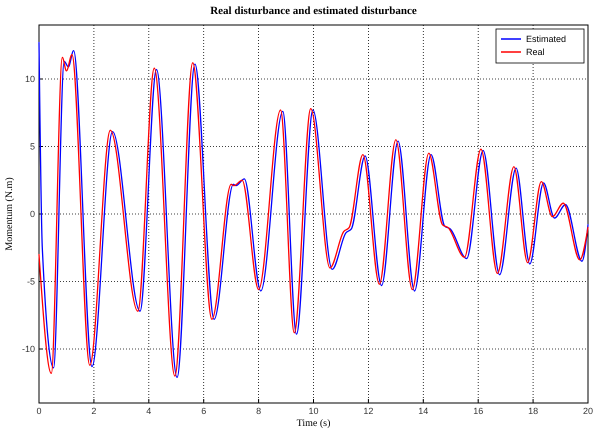 Image resolution: width=594 pixels, height=430 pixels. What do you see at coordinates (28, 349) in the screenshot?
I see `y-tick-label: -10` at bounding box center [28, 349].